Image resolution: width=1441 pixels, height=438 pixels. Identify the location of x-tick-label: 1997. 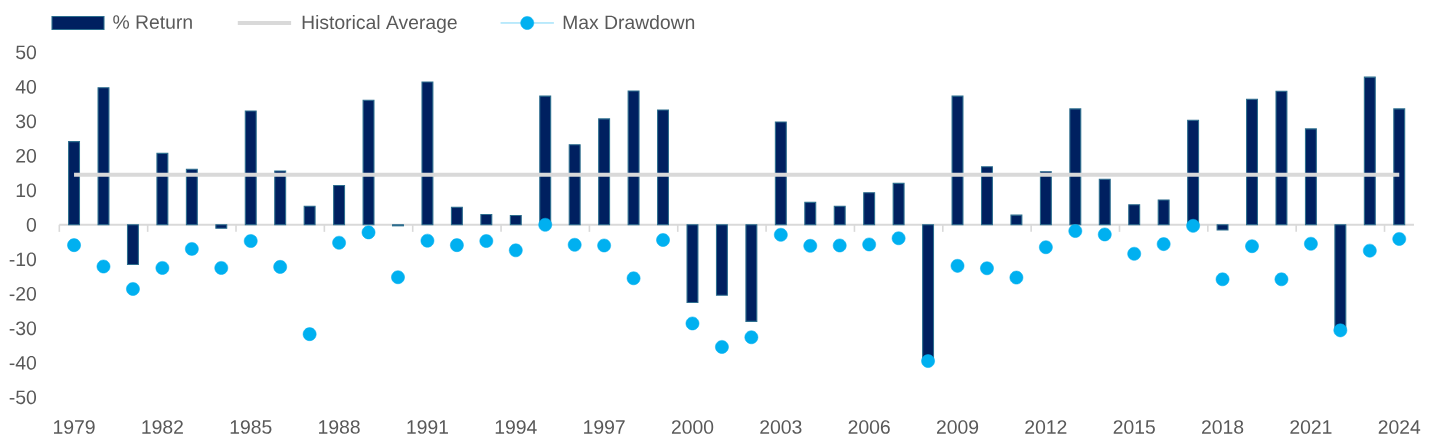
(604, 427).